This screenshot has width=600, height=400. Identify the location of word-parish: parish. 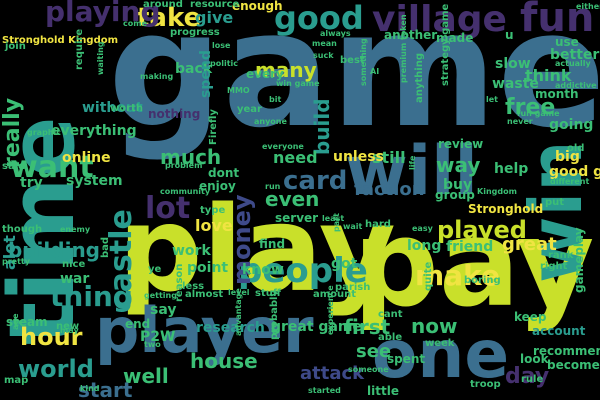
(353, 287).